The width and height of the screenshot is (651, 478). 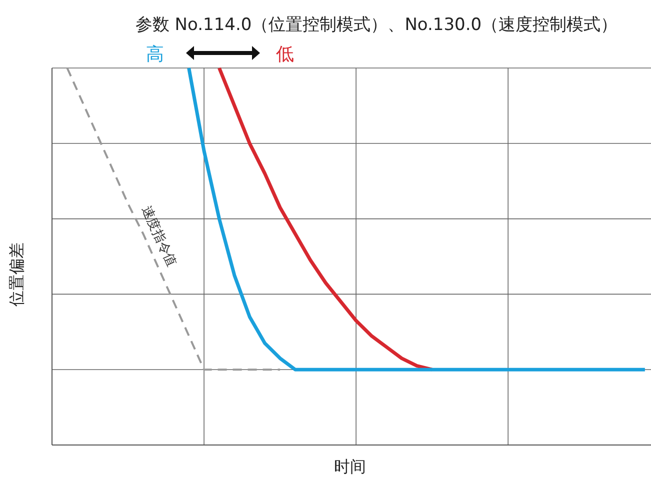 I want to click on chart-title: 参数 No.114.0（位置控制模式）、No.130.0（速度控制模式）, so click(x=376, y=25).